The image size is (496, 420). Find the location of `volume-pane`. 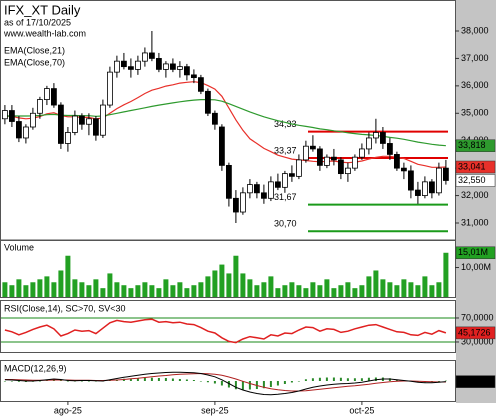

volume-pane is located at coordinates (228, 269).